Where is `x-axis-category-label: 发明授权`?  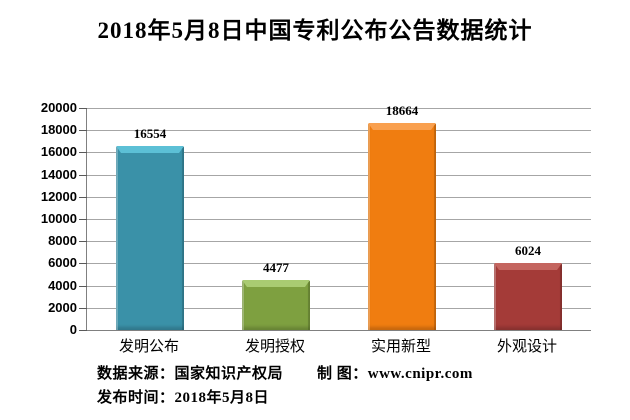
x-axis-category-label: 发明授权 is located at coordinates (274, 346).